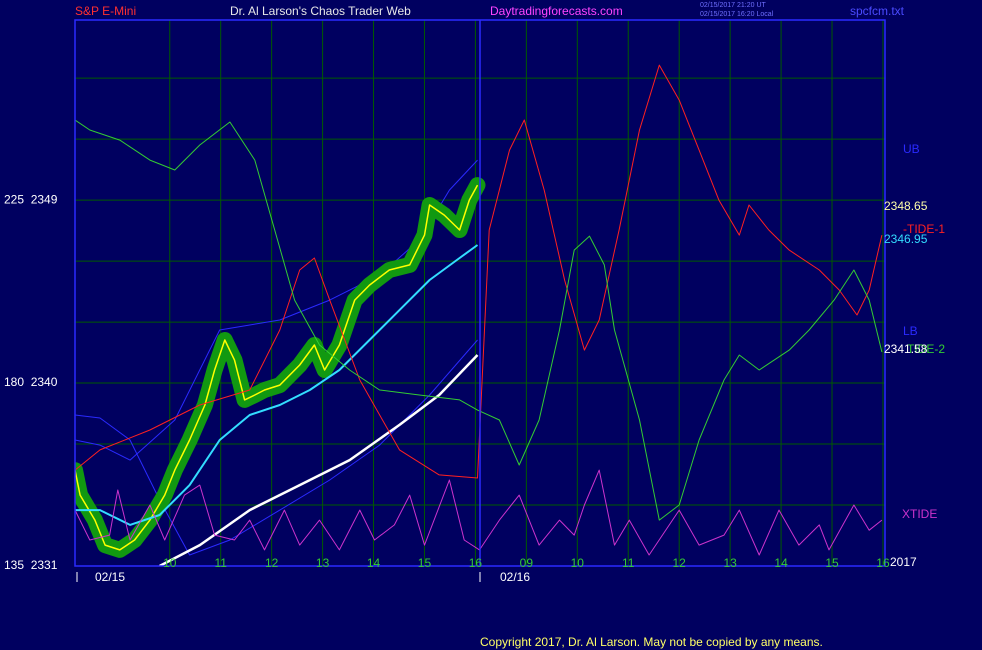 The image size is (982, 650). Describe the element at coordinates (527, 563) in the screenshot. I see `x-tick-label: 09` at that location.